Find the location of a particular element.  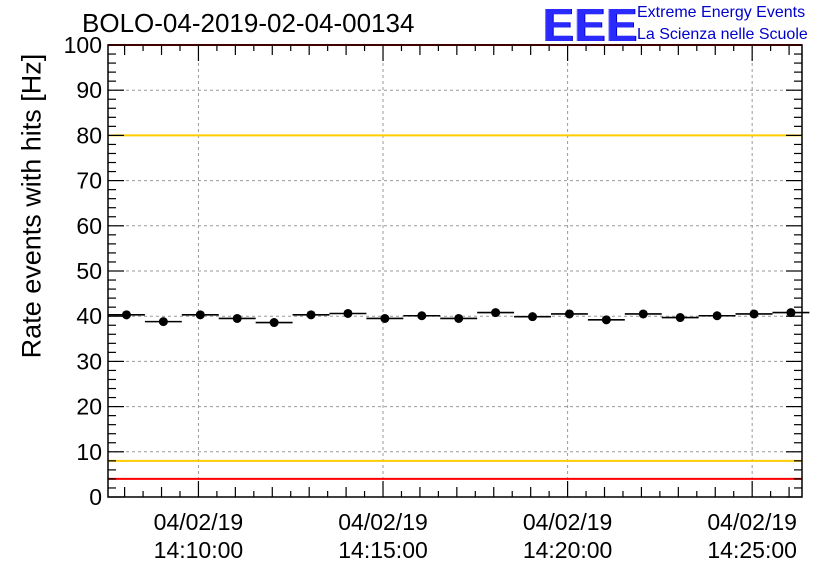

logo-subtitle-1: Extreme Energy Events is located at coordinates (721, 12).